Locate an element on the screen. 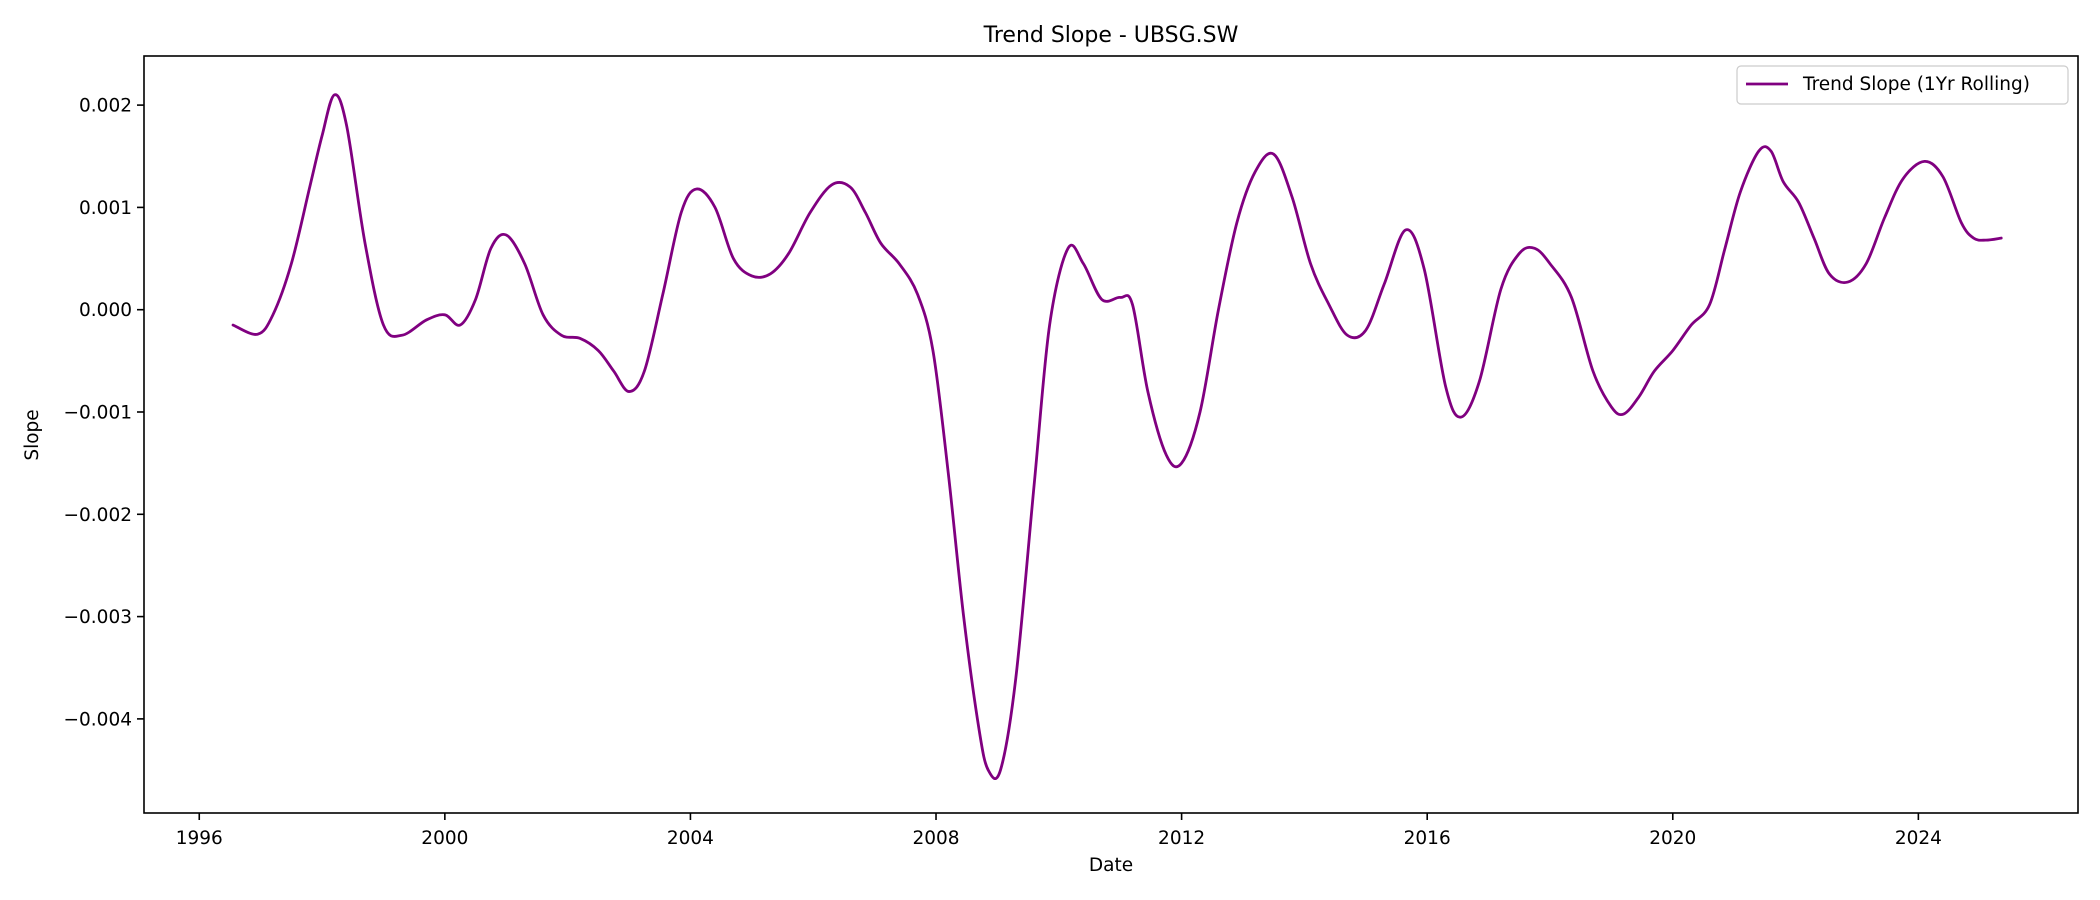 This screenshot has height=900, width=2100. legend-box is located at coordinates (1902, 85).